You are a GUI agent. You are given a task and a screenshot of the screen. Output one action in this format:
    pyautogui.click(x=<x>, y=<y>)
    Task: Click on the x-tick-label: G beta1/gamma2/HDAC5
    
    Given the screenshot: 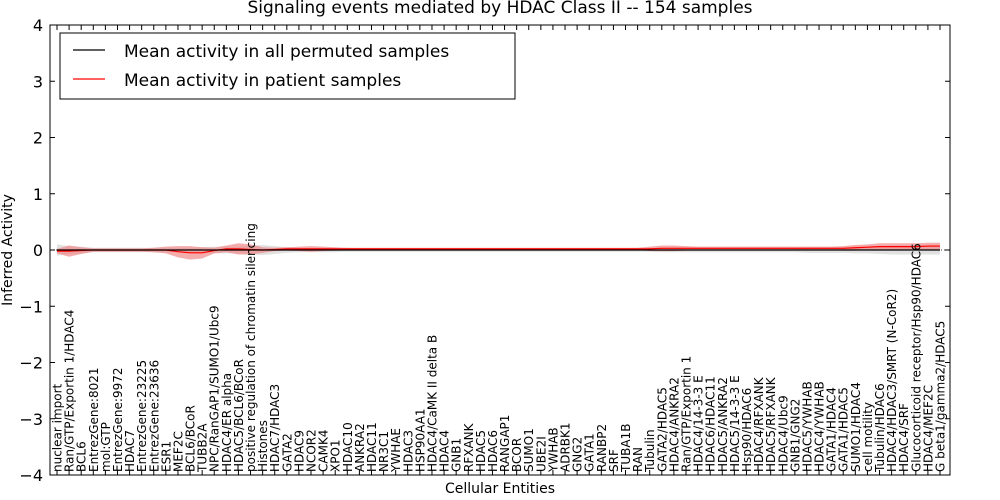 What is the action you would take?
    pyautogui.click(x=941, y=396)
    